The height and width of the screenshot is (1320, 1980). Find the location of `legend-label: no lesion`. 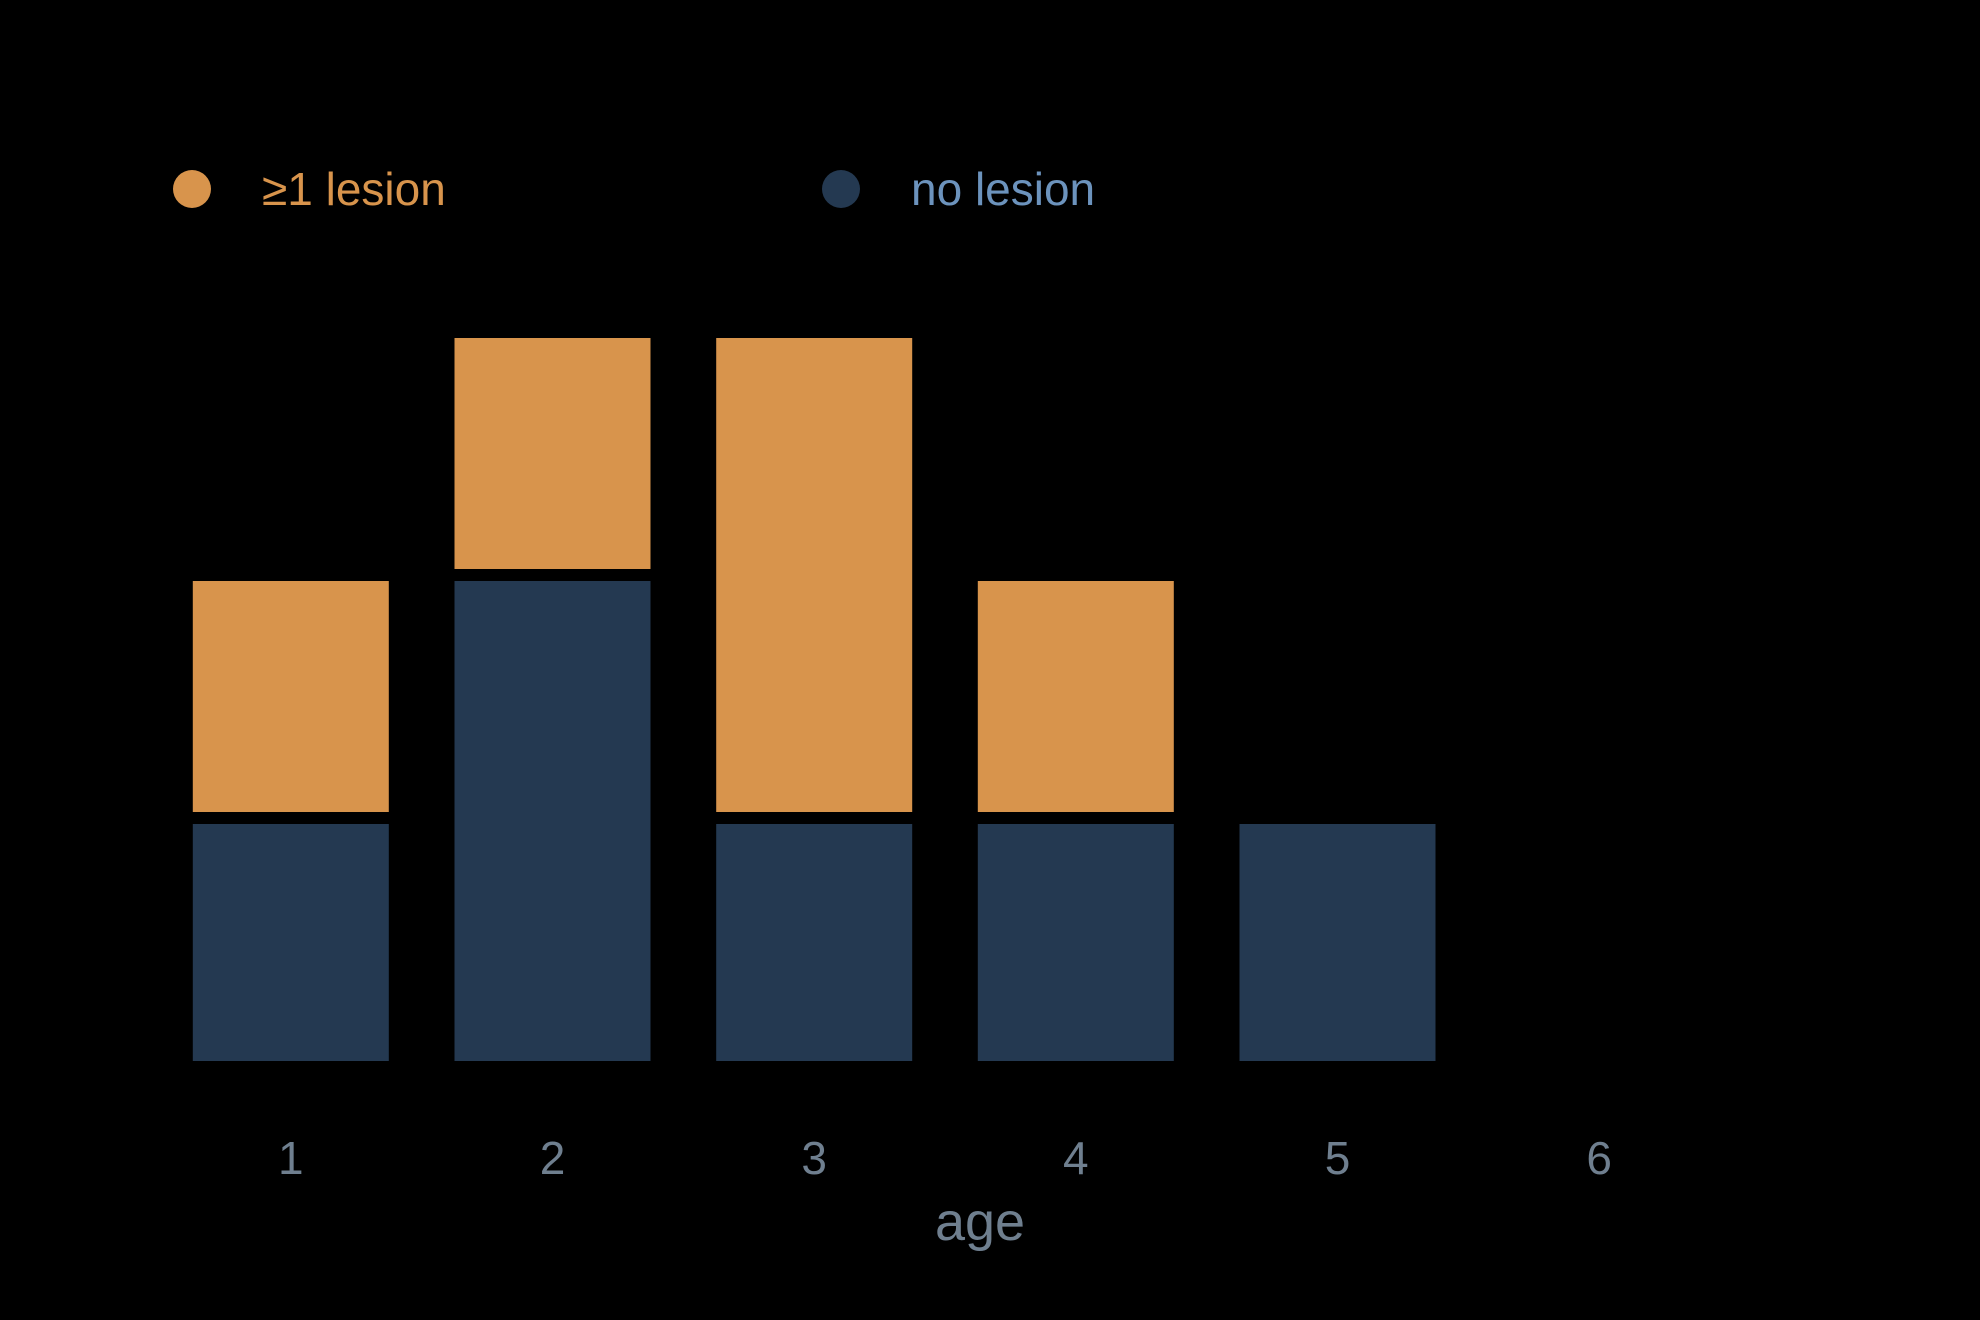

legend-label: no lesion is located at coordinates (1003, 189).